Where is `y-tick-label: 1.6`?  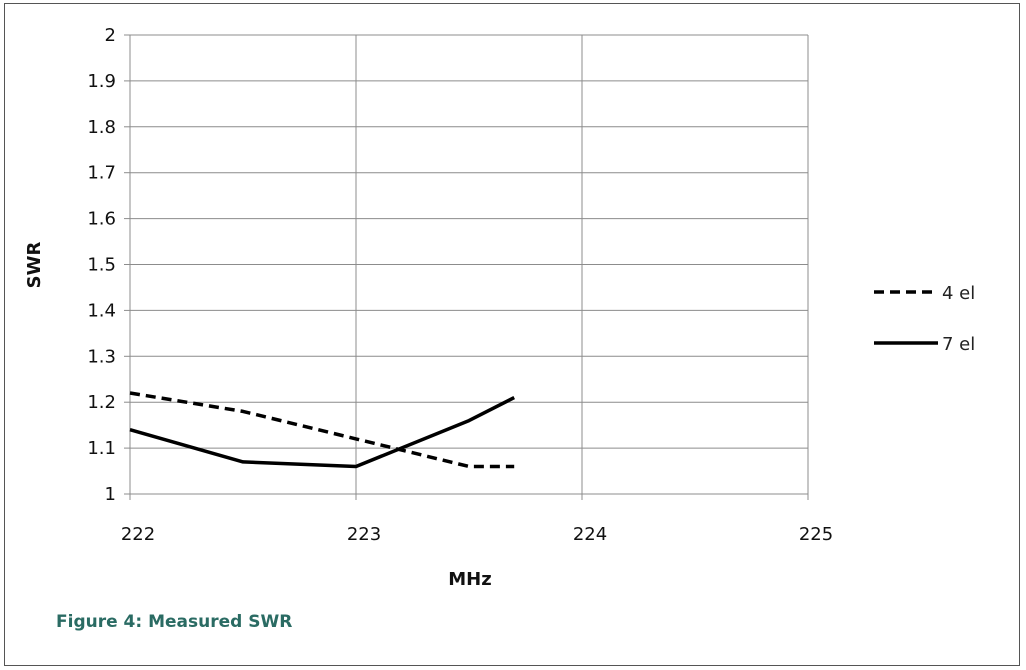
y-tick-label: 1.6 is located at coordinates (101, 219).